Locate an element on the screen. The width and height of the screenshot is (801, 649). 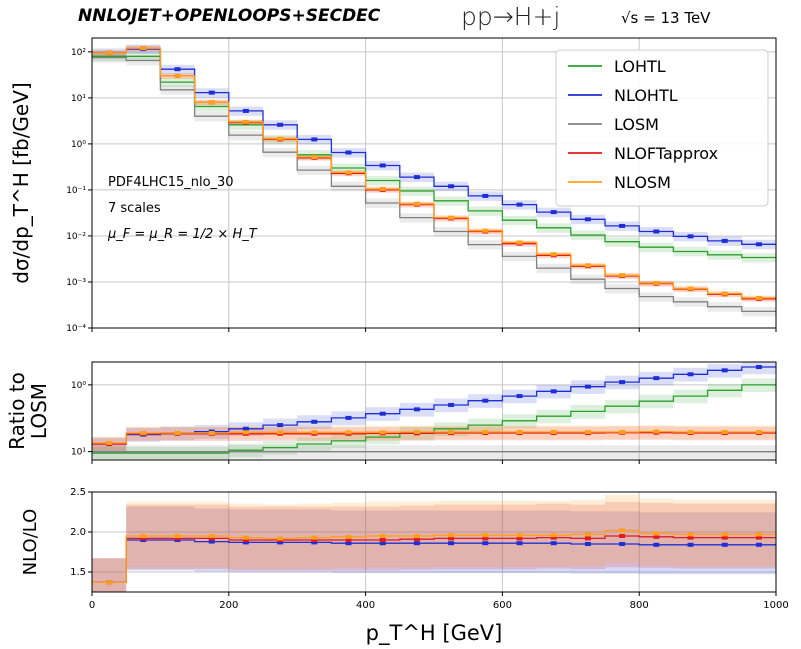
y-tick-label: 2.5 is located at coordinates (78, 492).